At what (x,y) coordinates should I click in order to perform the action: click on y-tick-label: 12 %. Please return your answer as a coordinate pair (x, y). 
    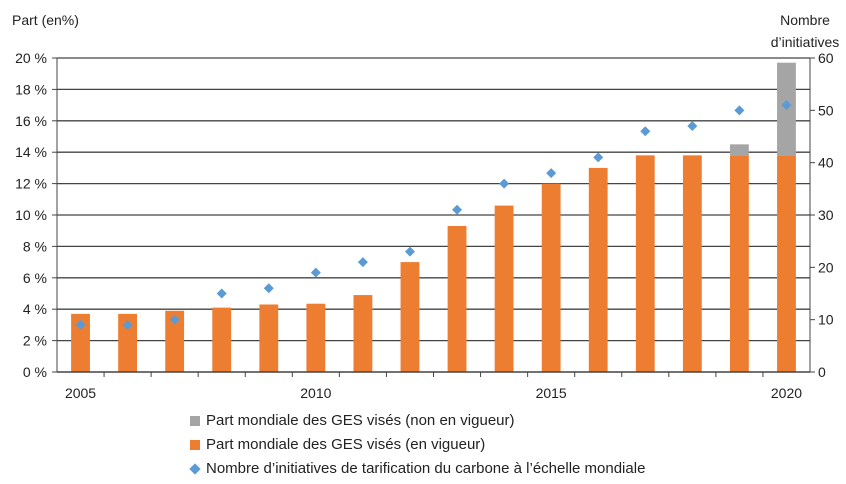
    Looking at the image, I should click on (31, 184).